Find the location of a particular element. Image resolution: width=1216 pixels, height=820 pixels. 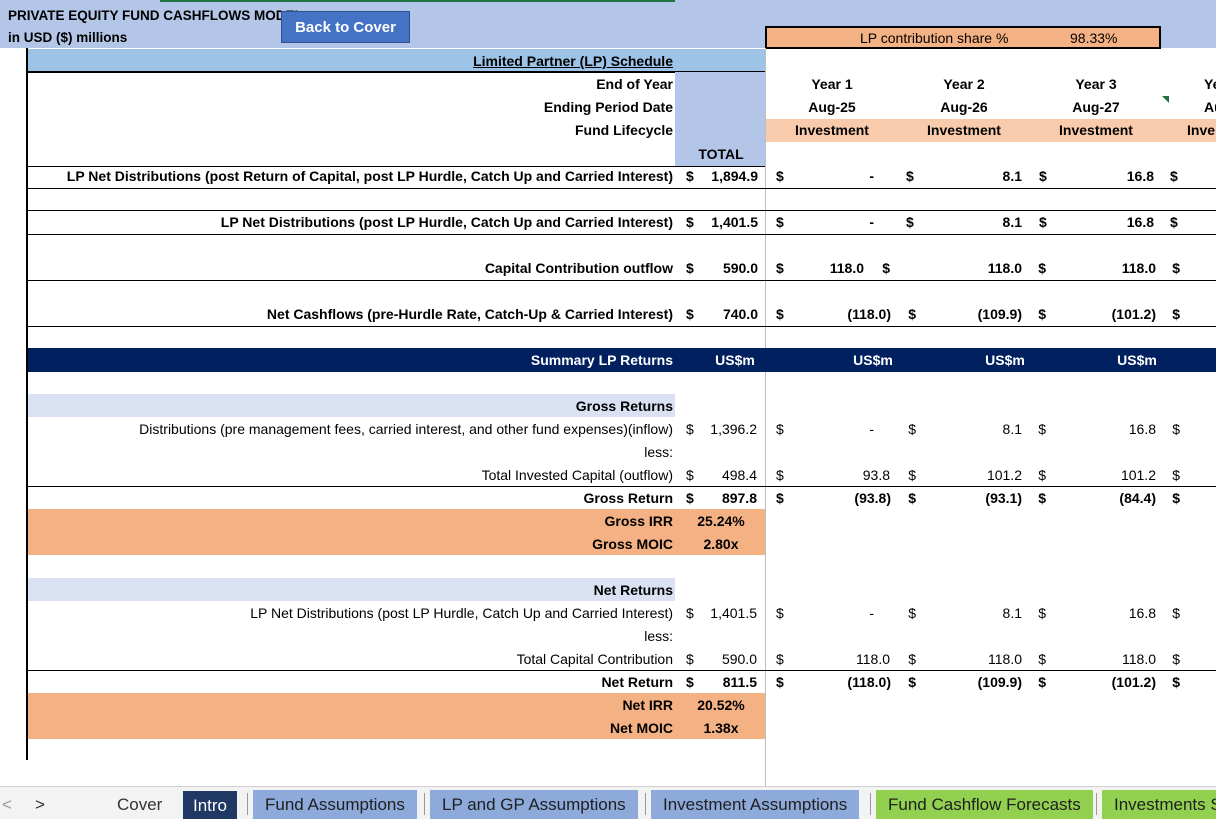

r1-y4: $ is located at coordinates (1174, 176).